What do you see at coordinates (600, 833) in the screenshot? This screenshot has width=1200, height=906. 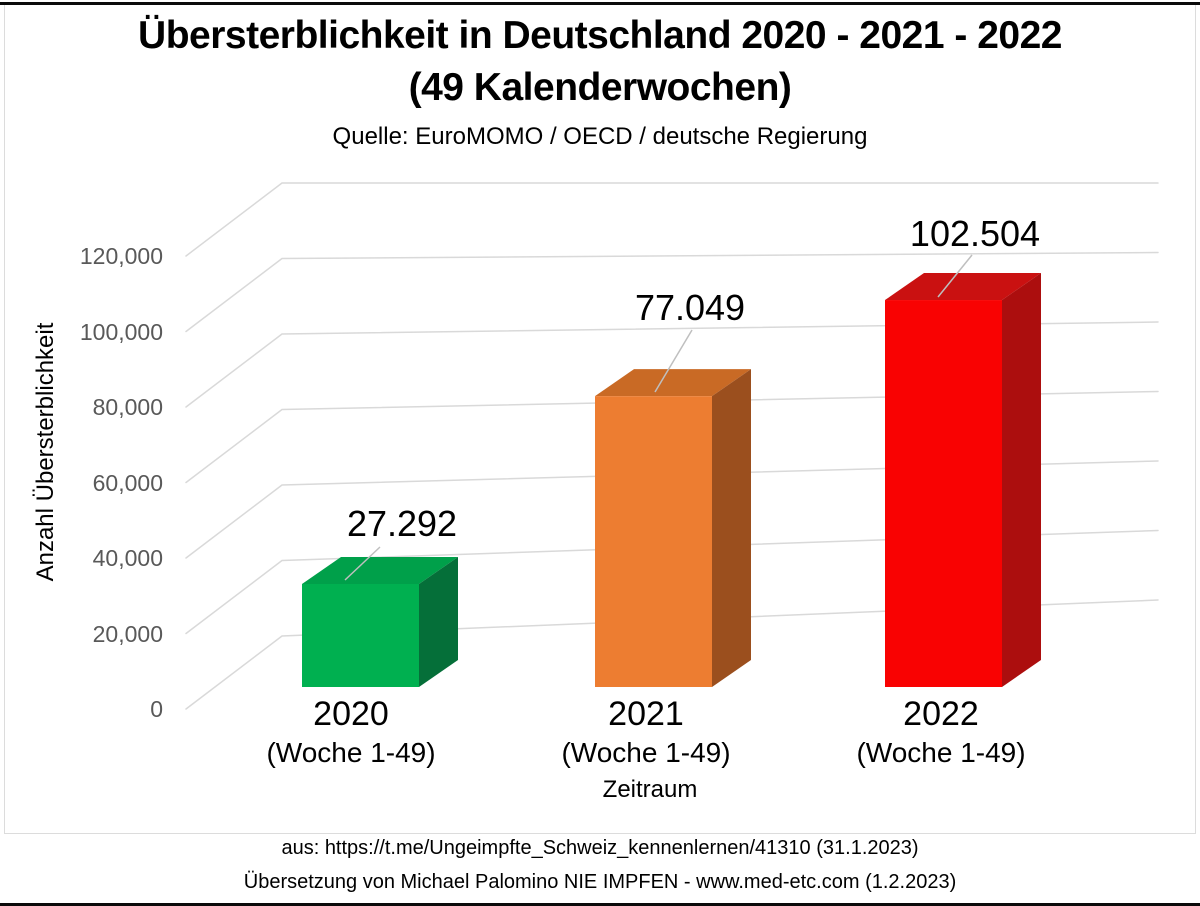 I see `chart-area-bottom-border` at bounding box center [600, 833].